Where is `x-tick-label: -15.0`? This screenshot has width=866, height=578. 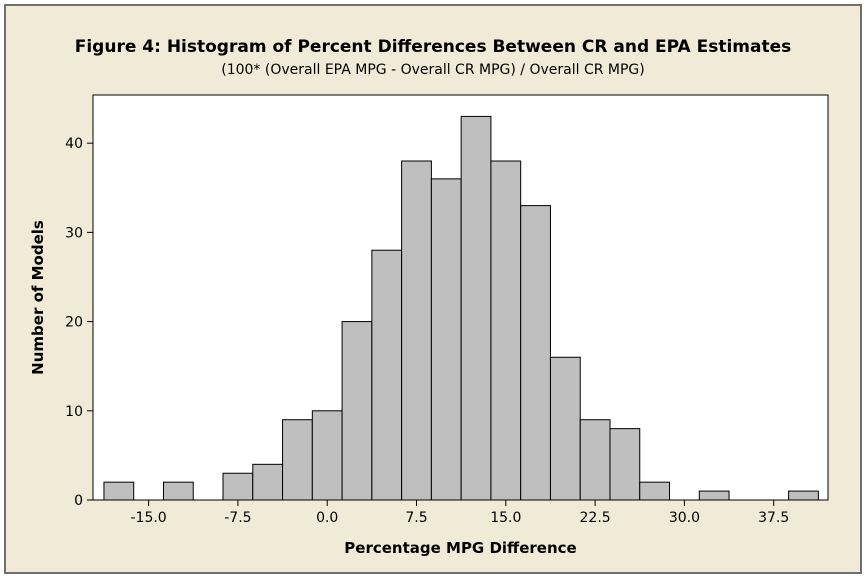 x-tick-label: -15.0 is located at coordinates (148, 518).